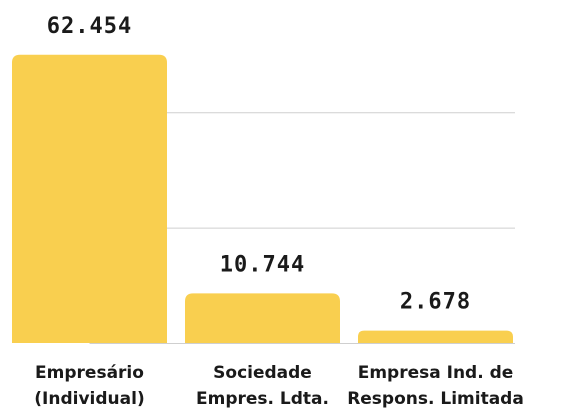 The image size is (587, 412). I want to click on x-tick-label: Respons. Limitada, so click(435, 399).